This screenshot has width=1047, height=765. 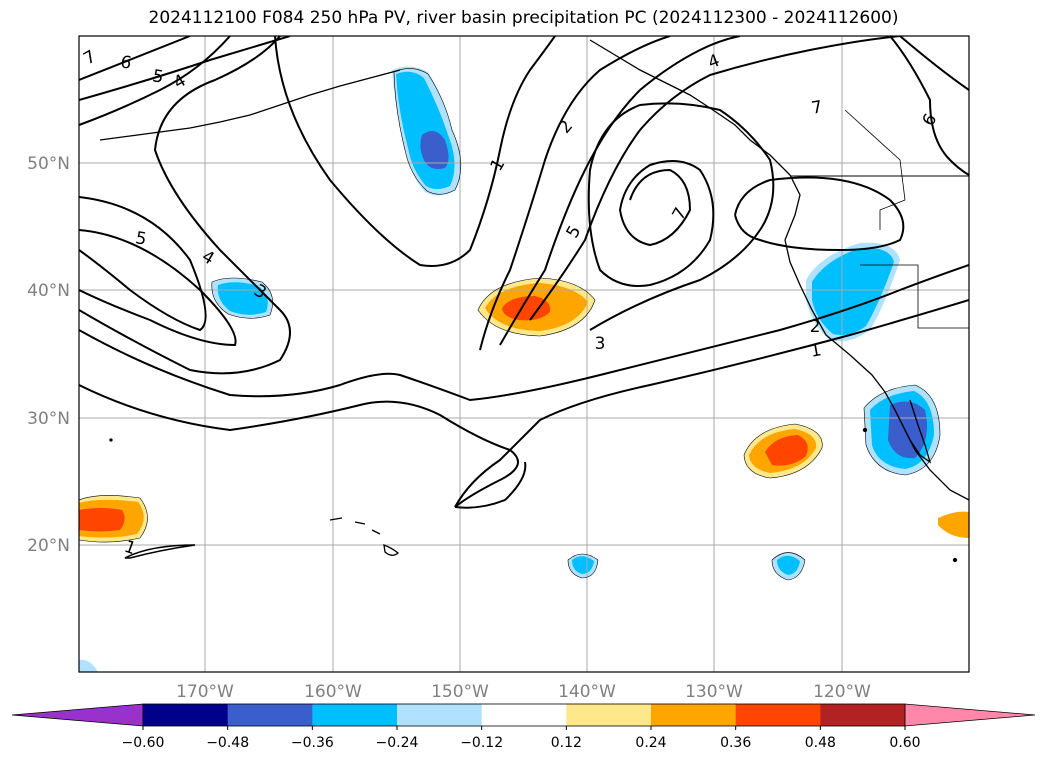 What do you see at coordinates (650, 743) in the screenshot?
I see `colorbar-tick-label: 0.24` at bounding box center [650, 743].